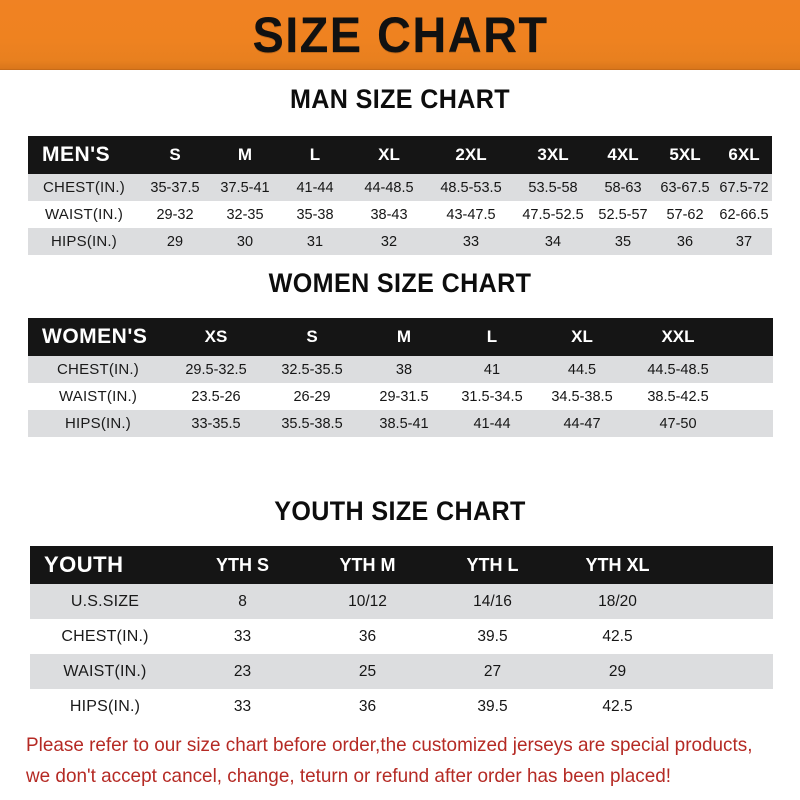 The image size is (800, 800). I want to click on table-row: HIPS(IN.) 29 30 31 32 33 34 35 36 37, so click(400, 241).